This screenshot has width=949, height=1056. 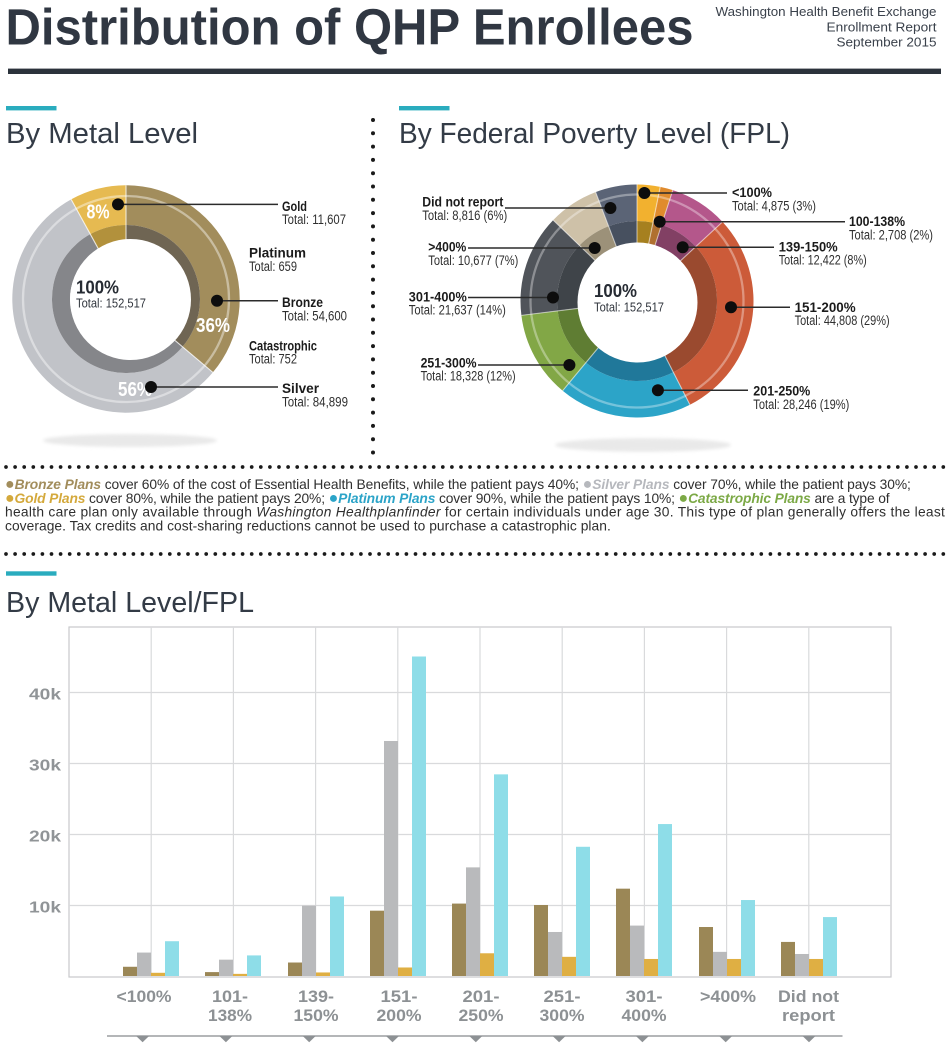 What do you see at coordinates (400, 1016) in the screenshot?
I see `svg-text: 200%` at bounding box center [400, 1016].